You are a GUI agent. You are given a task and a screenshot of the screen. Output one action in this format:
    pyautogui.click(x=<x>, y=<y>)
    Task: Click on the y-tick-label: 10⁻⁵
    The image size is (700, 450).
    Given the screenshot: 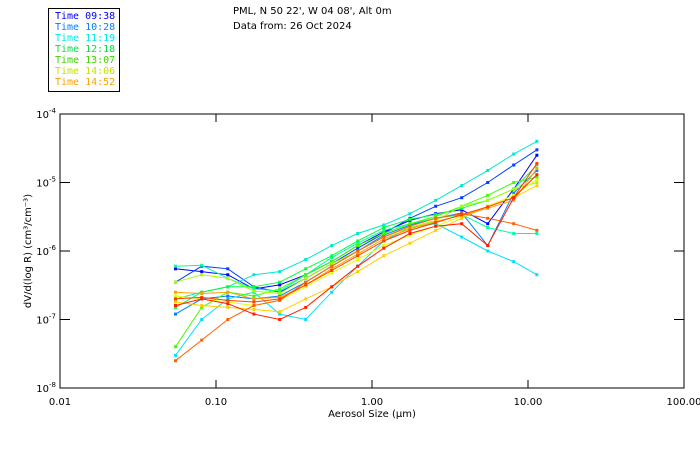 What is the action you would take?
    pyautogui.click(x=46, y=183)
    